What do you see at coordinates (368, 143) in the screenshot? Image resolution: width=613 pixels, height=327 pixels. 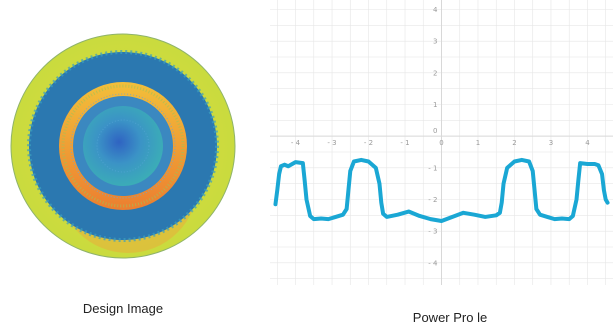 I see `x-tick-label: - 2` at bounding box center [368, 143].